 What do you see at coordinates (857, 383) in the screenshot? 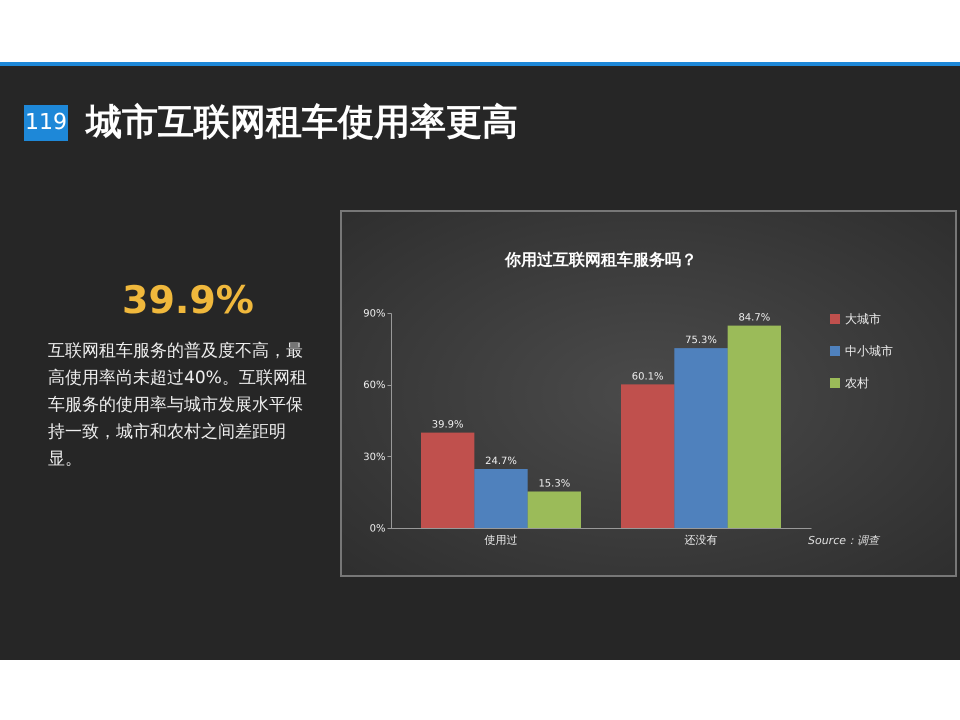
I see `legend-label: 农村` at bounding box center [857, 383].